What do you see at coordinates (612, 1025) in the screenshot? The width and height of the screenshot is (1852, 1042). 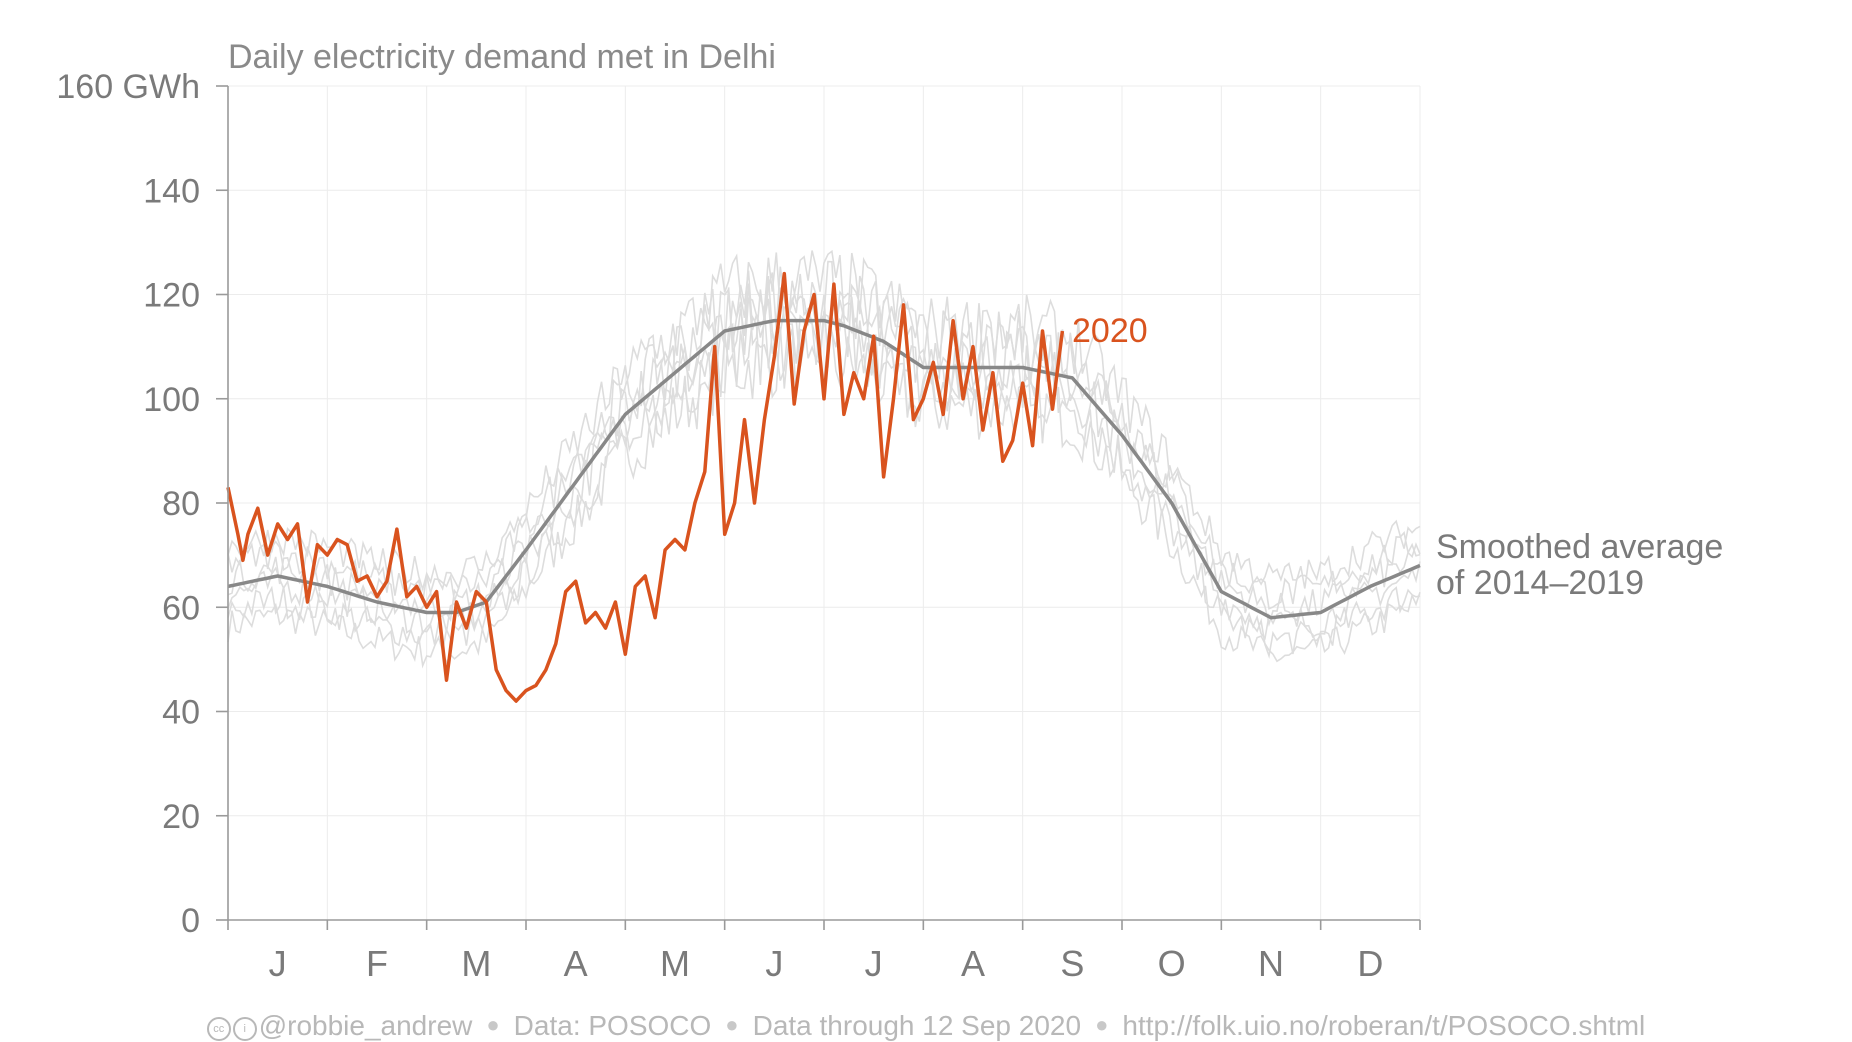 I see `footer-source: Data: POSOCO` at bounding box center [612, 1025].